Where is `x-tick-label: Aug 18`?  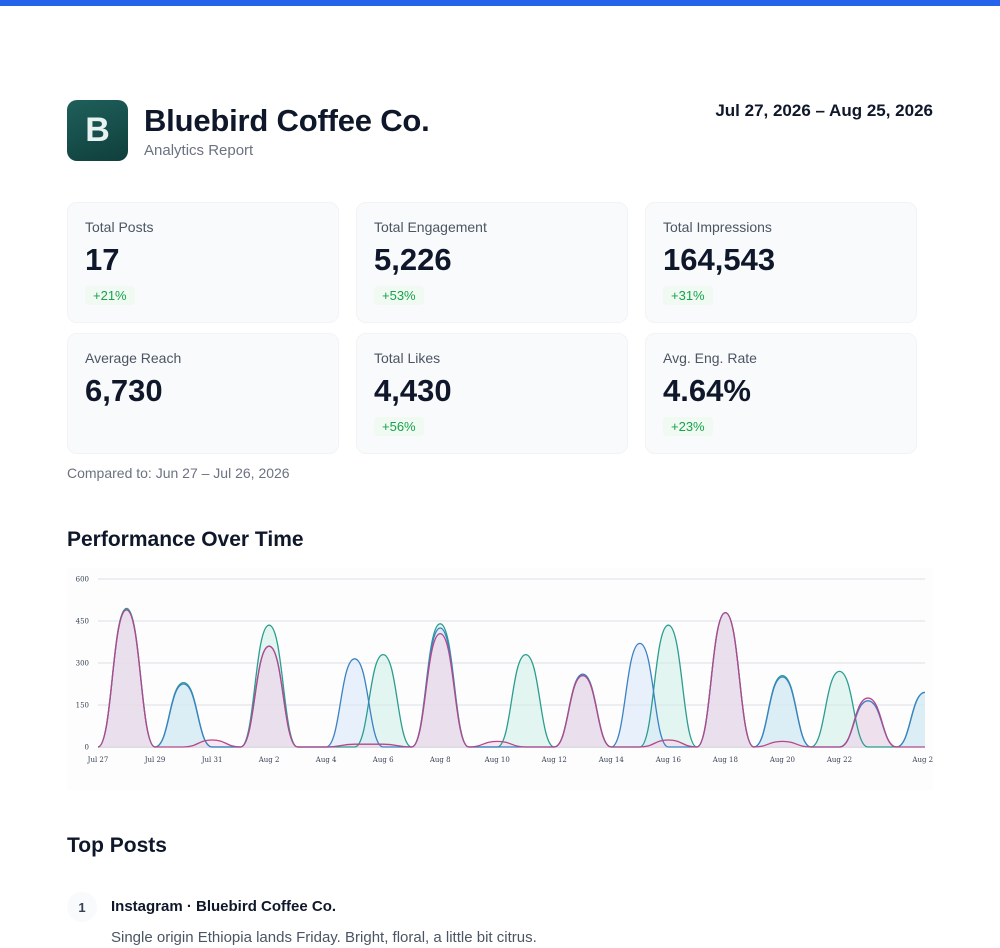 x-tick-label: Aug 18 is located at coordinates (725, 760).